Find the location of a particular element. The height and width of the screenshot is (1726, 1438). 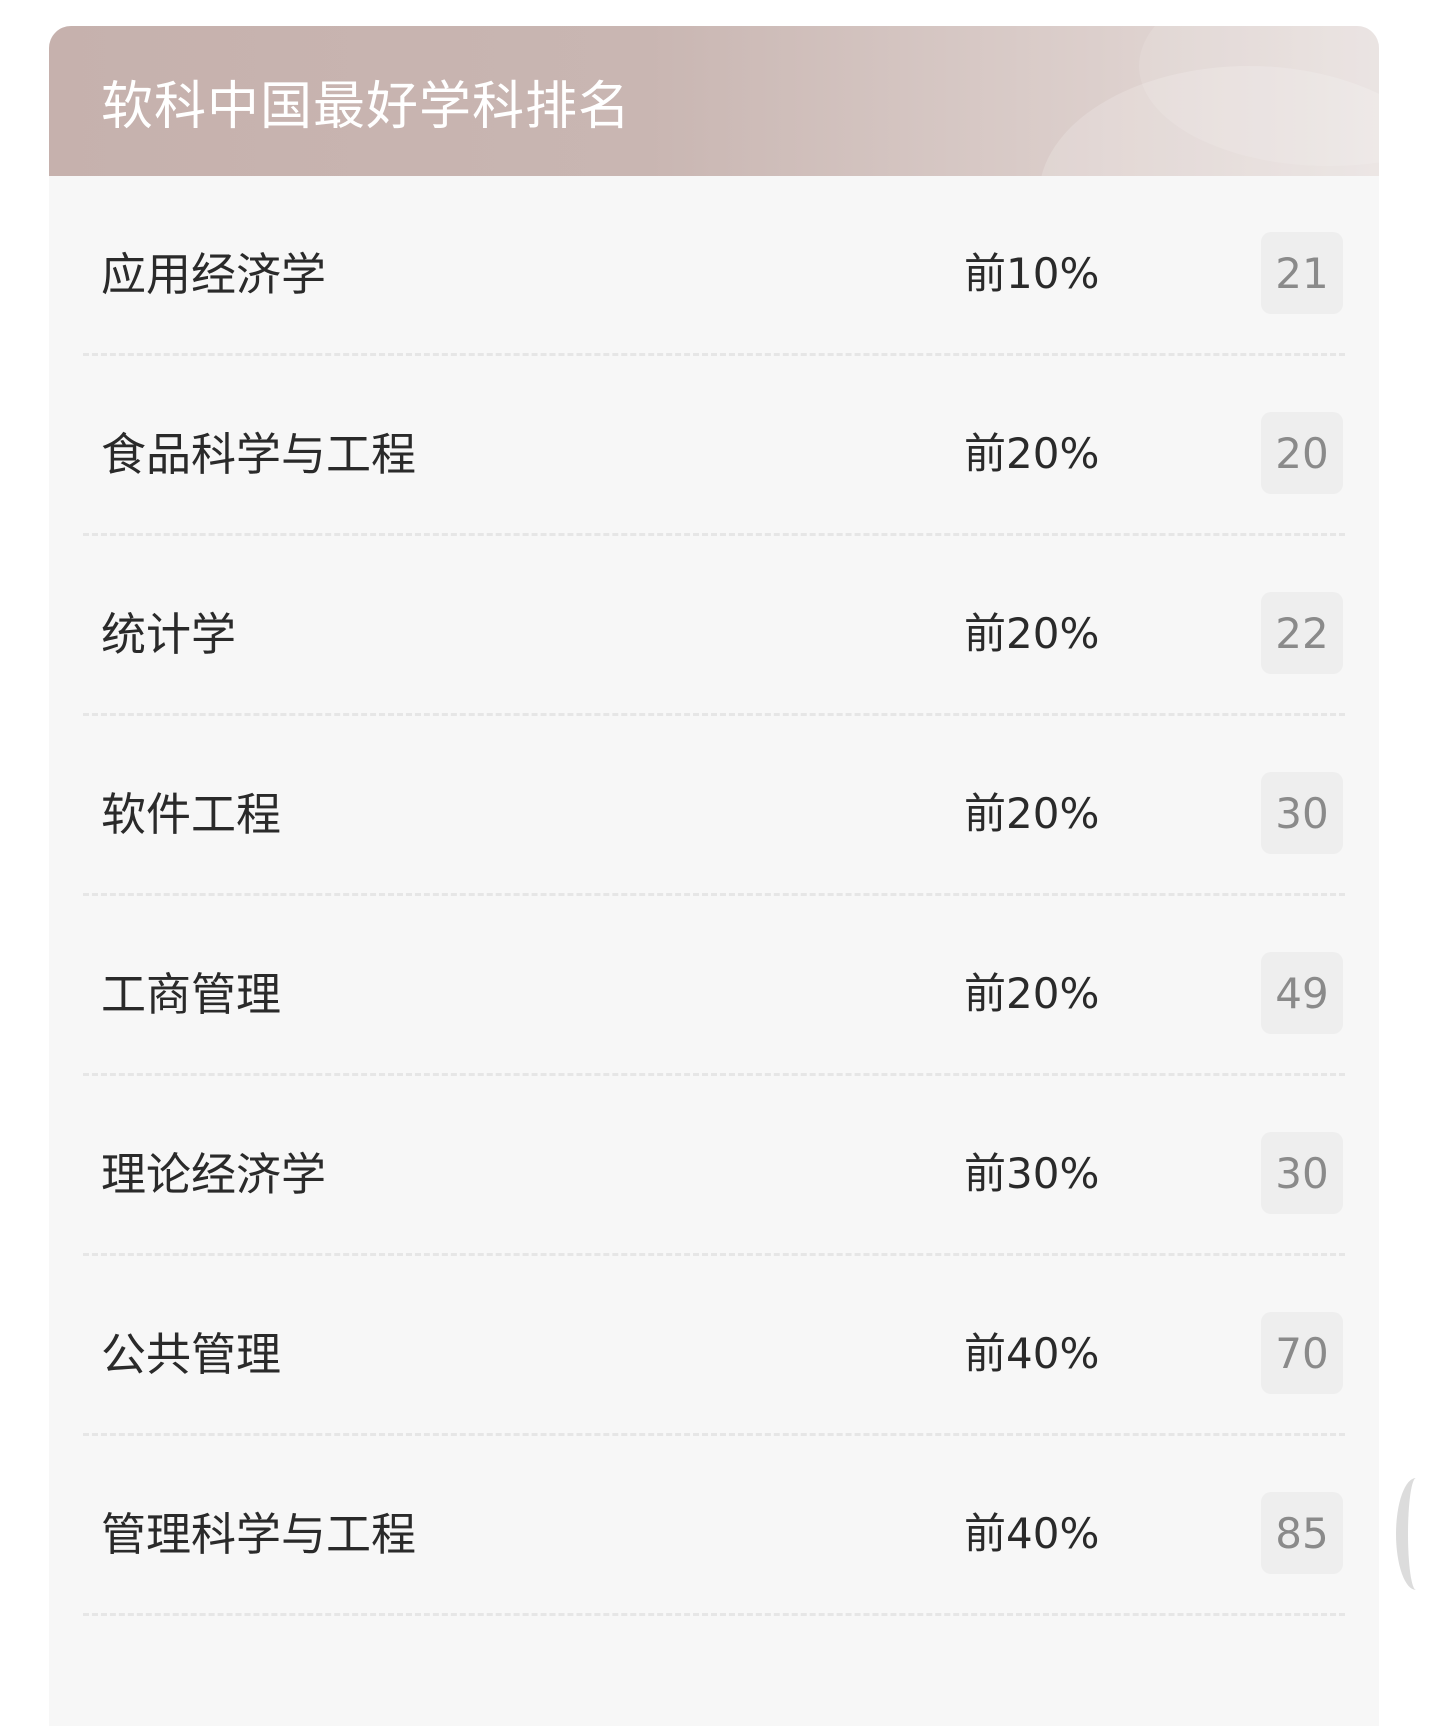

subject-row: 软件工程 前20% 30 is located at coordinates (714, 806).